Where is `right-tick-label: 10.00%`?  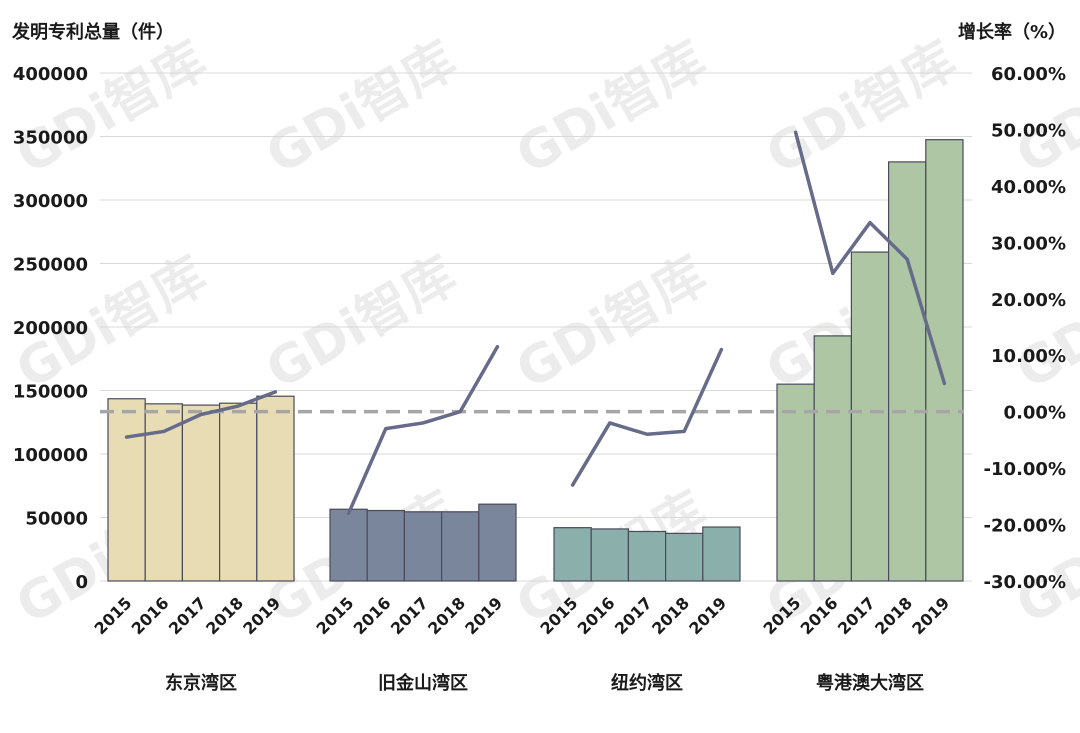 right-tick-label: 10.00% is located at coordinates (1028, 356).